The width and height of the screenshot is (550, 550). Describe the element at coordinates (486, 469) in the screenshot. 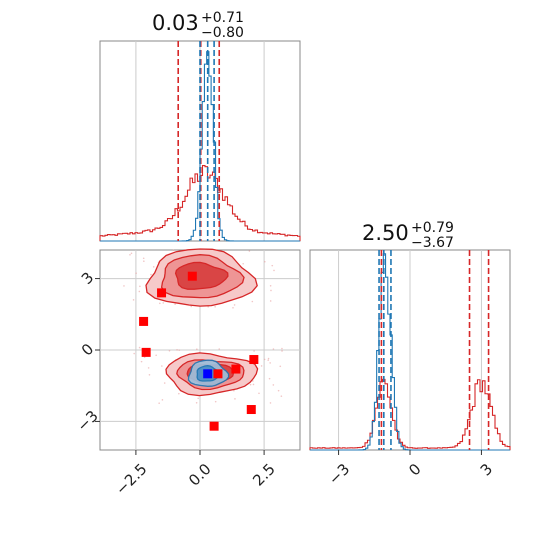

I see `right-xtick-label-2: 3` at that location.